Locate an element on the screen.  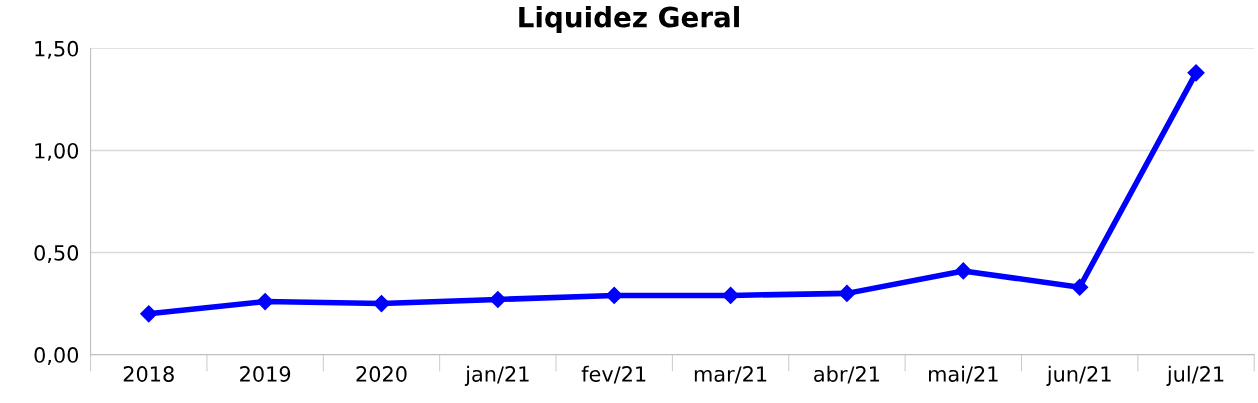
x-tick-label: 2018 is located at coordinates (148, 374).